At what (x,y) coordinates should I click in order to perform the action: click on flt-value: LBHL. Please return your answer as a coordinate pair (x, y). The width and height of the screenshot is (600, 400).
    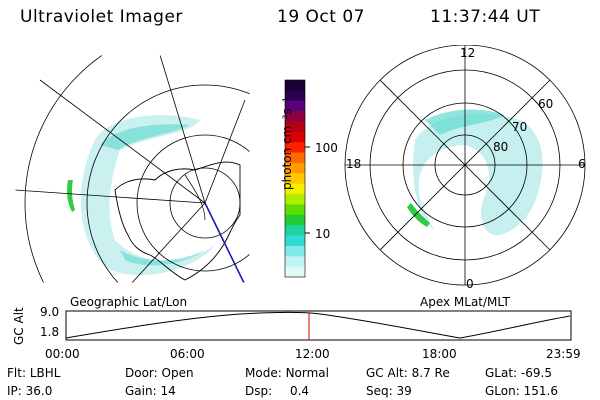
    Looking at the image, I should click on (45, 373).